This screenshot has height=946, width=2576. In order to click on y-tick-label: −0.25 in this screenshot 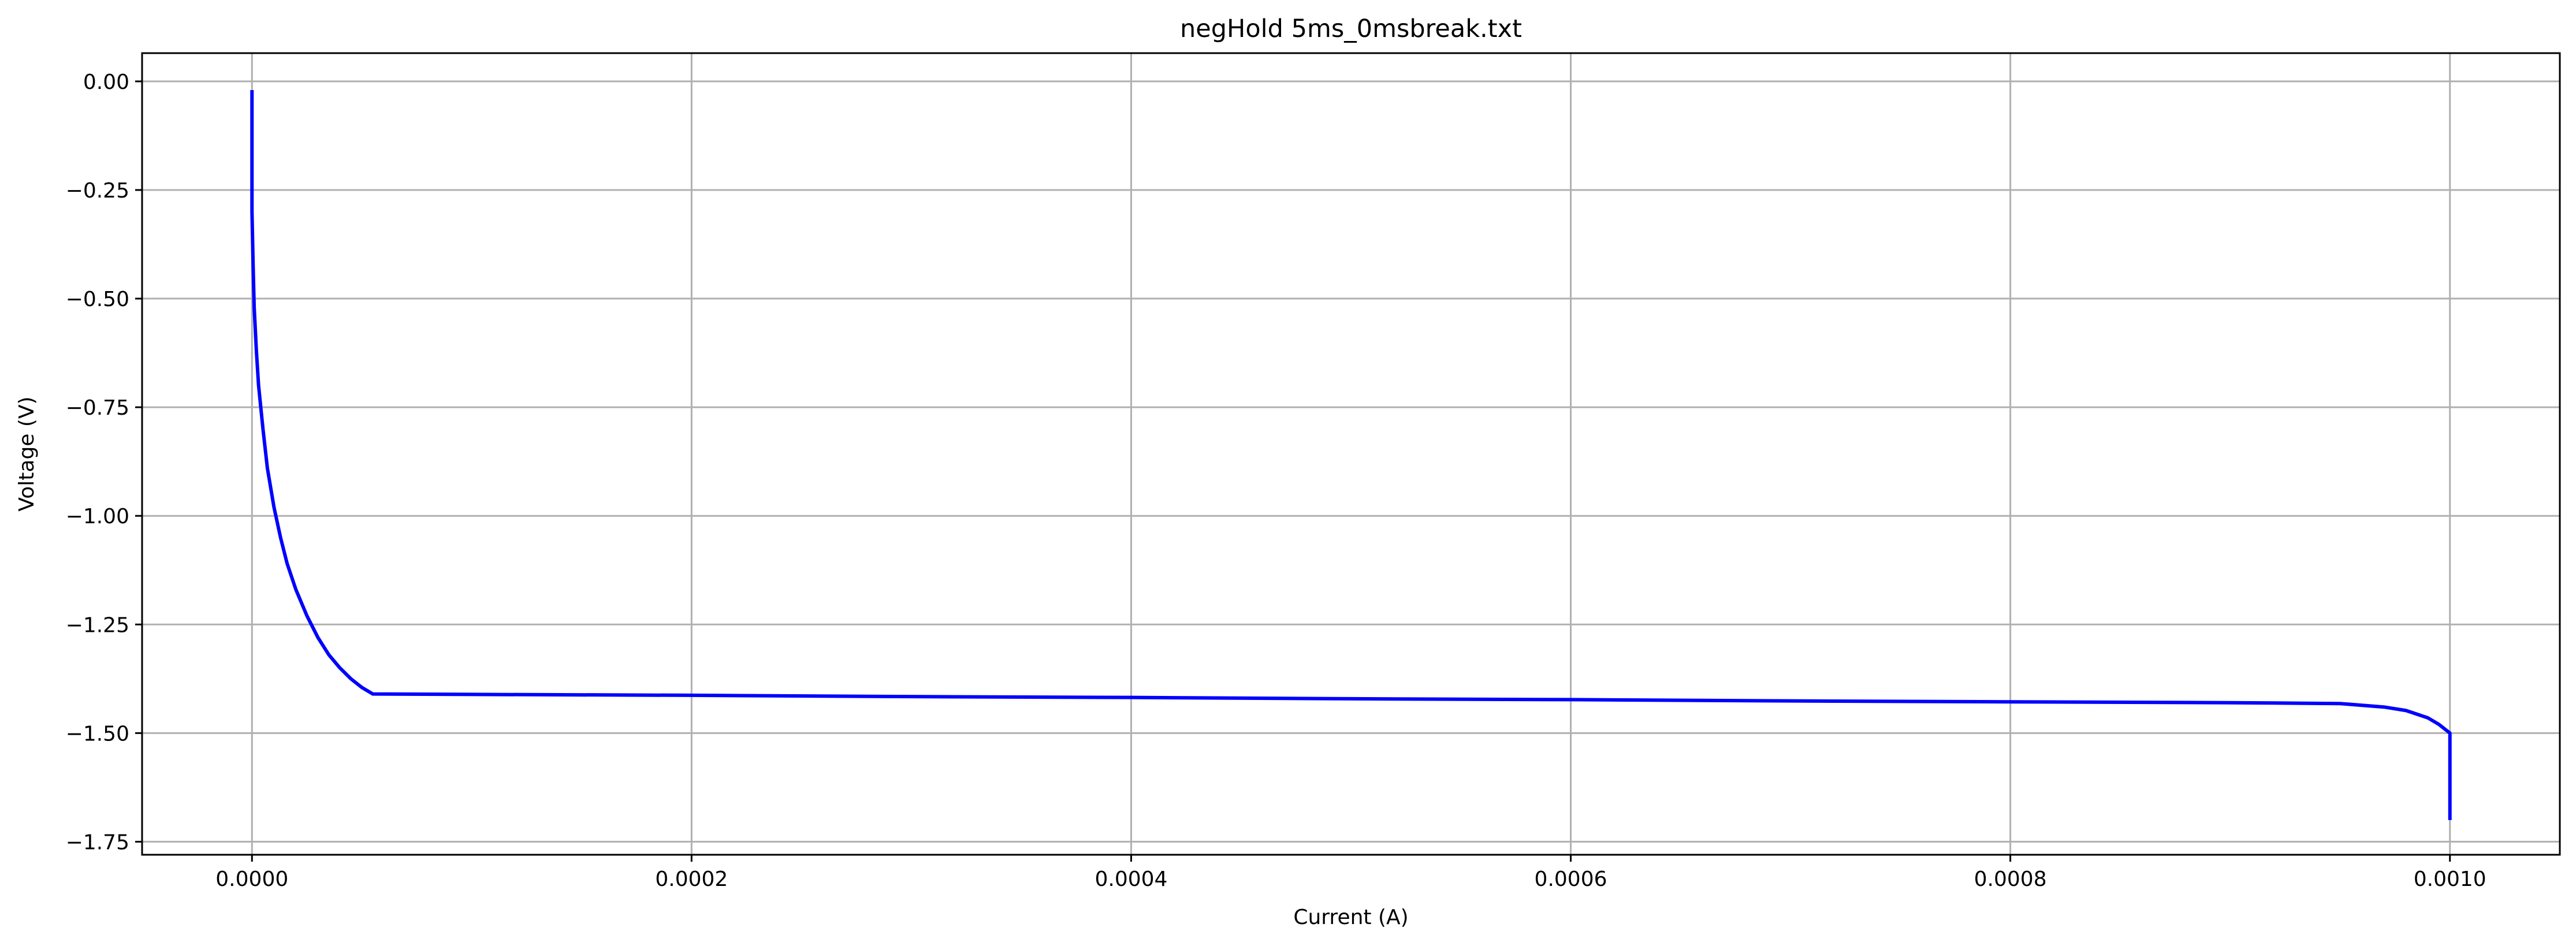, I will do `click(98, 191)`.